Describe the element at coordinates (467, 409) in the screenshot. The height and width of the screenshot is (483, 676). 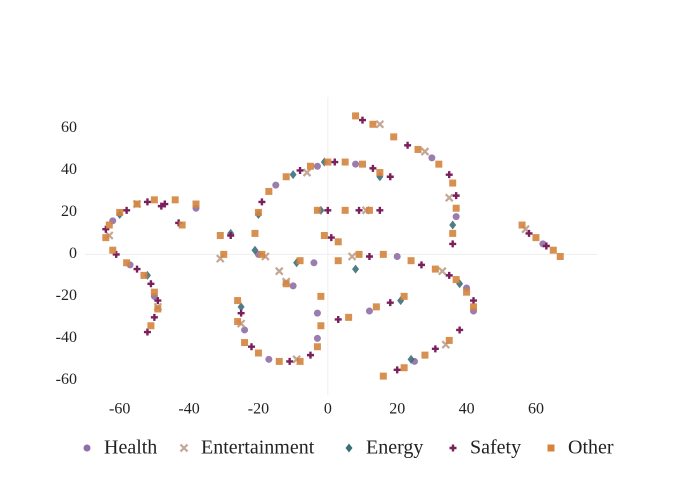
I see `x-tick-label: 40` at that location.